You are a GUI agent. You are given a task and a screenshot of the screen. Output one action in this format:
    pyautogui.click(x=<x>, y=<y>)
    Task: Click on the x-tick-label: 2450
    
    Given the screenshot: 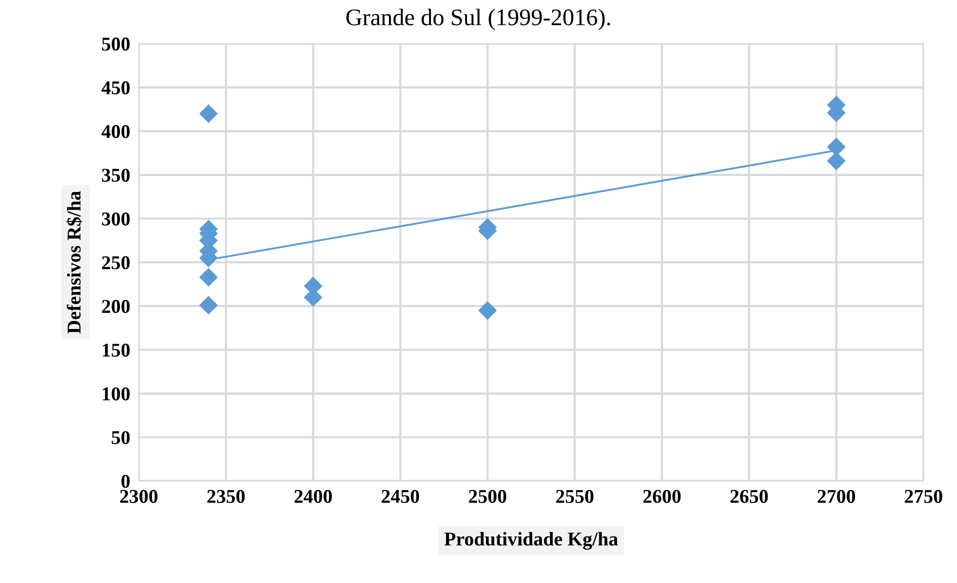 What is the action you would take?
    pyautogui.click(x=401, y=496)
    